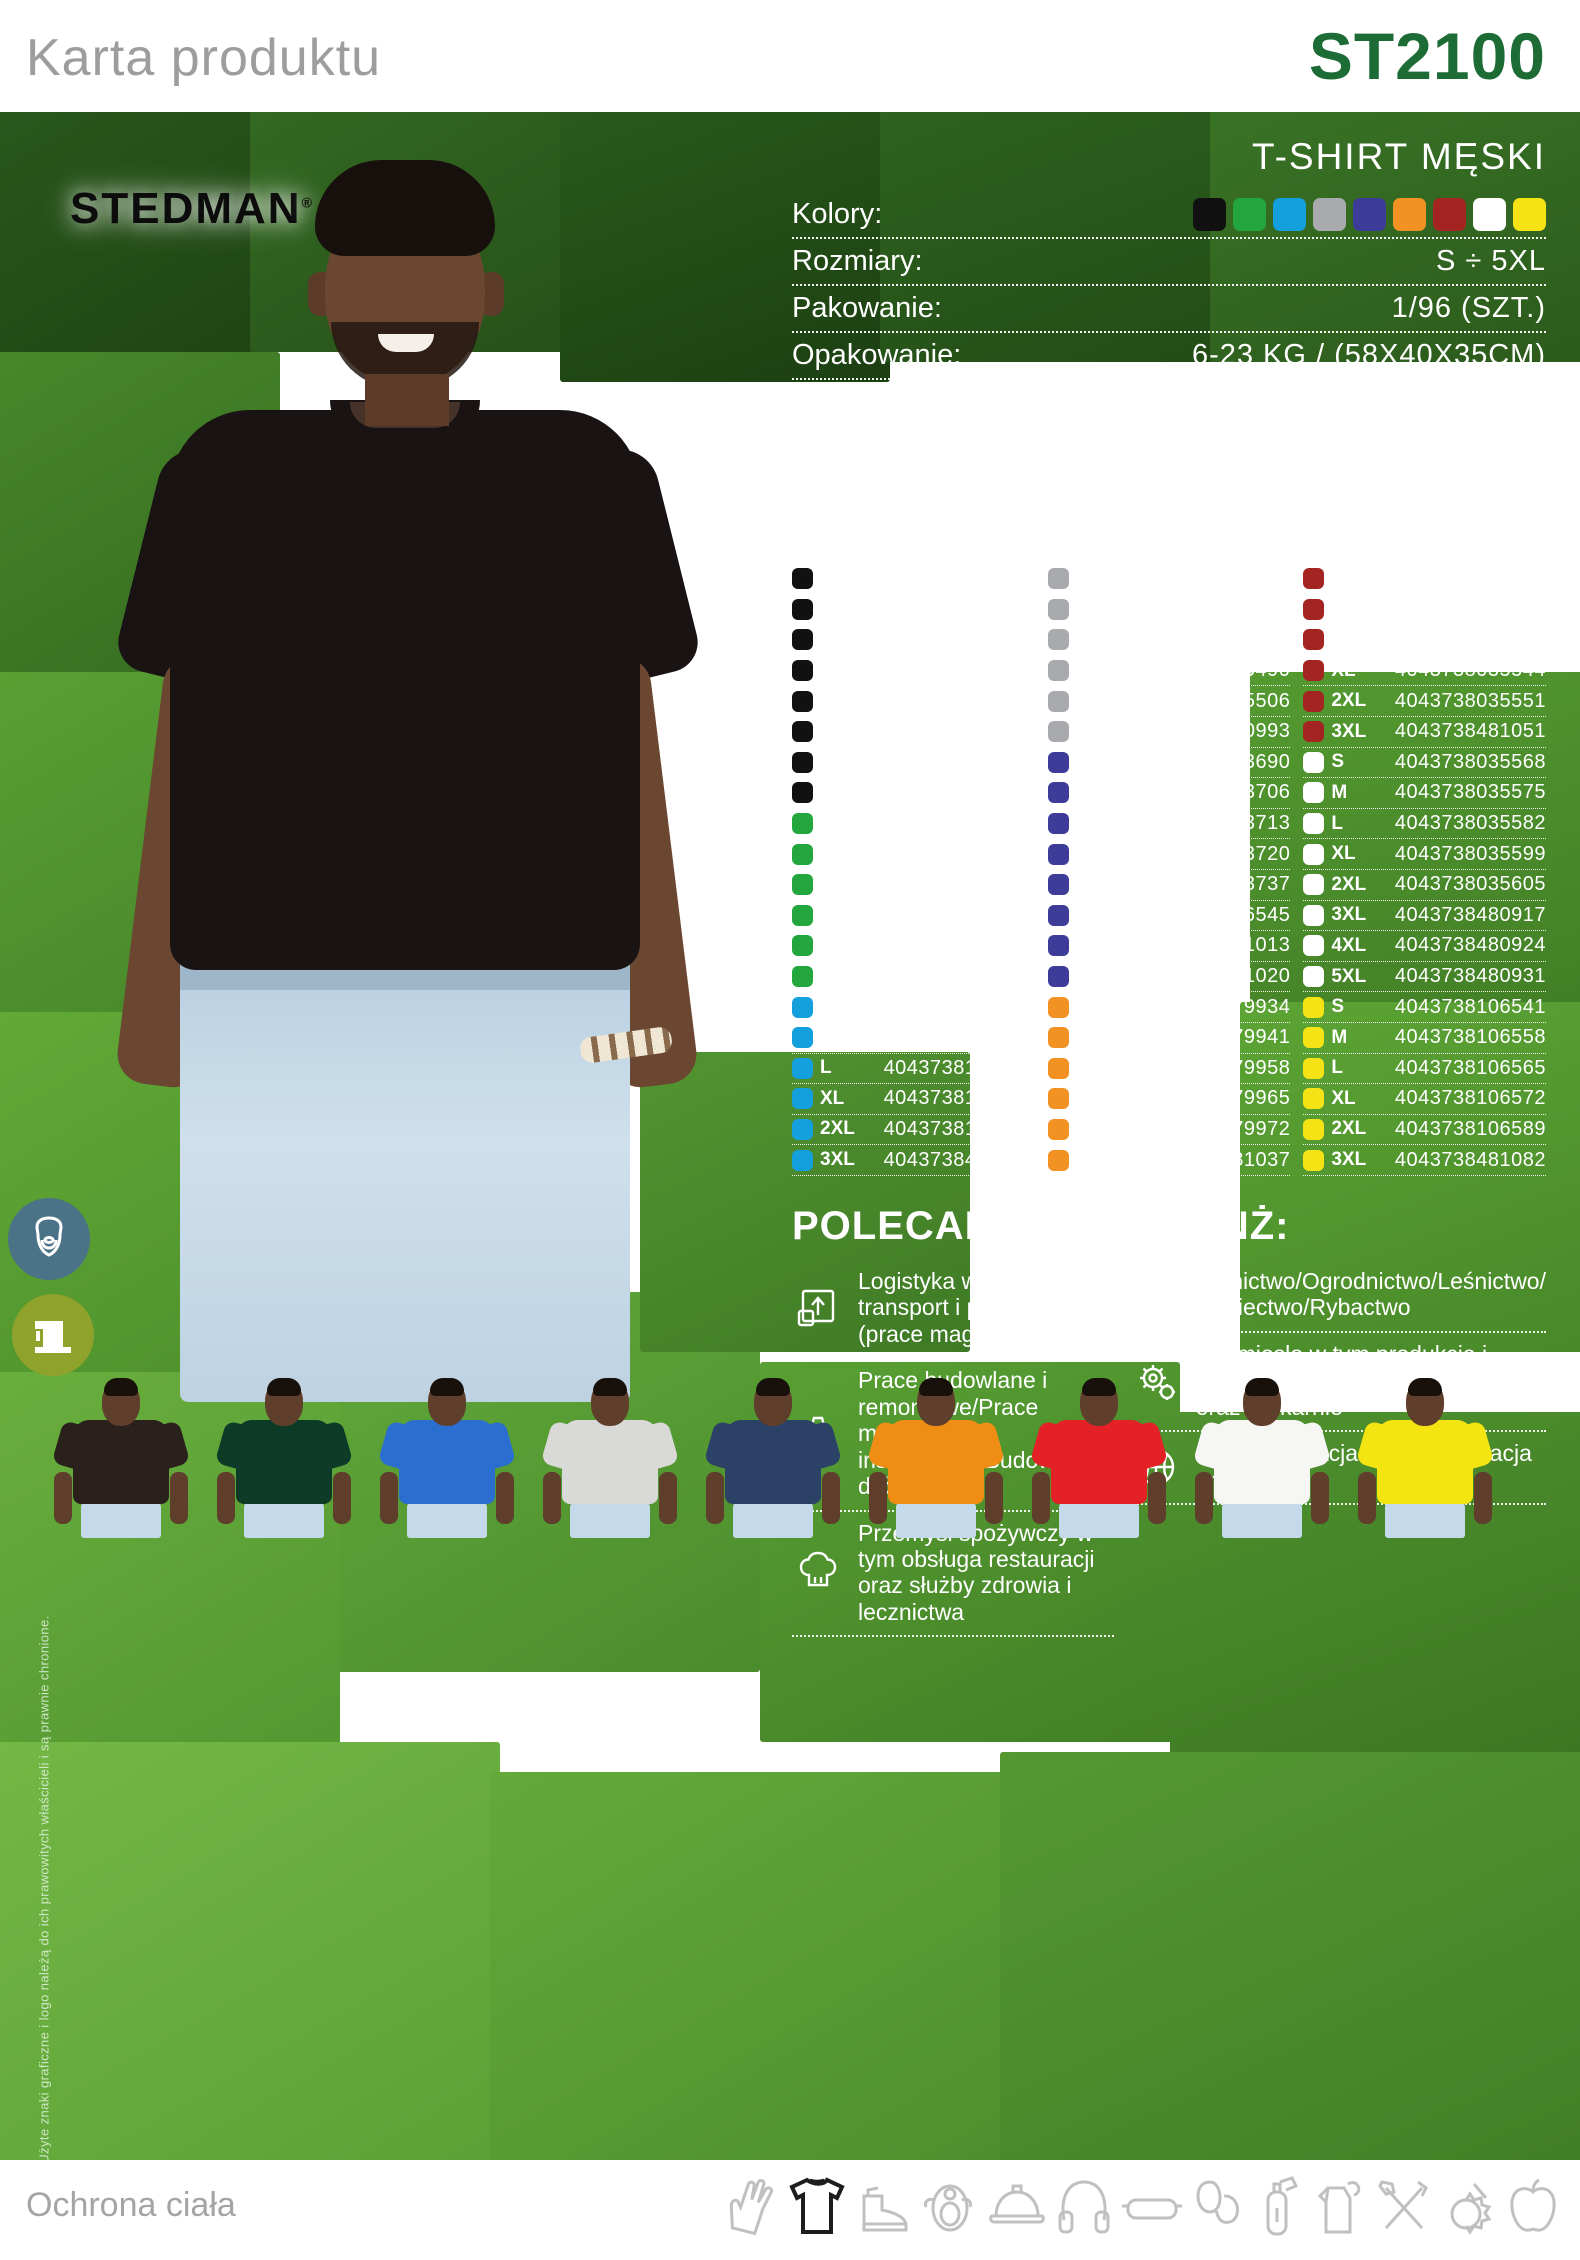  I want to click on ean-row: 3XL 4043738480993, so click(1169, 732).